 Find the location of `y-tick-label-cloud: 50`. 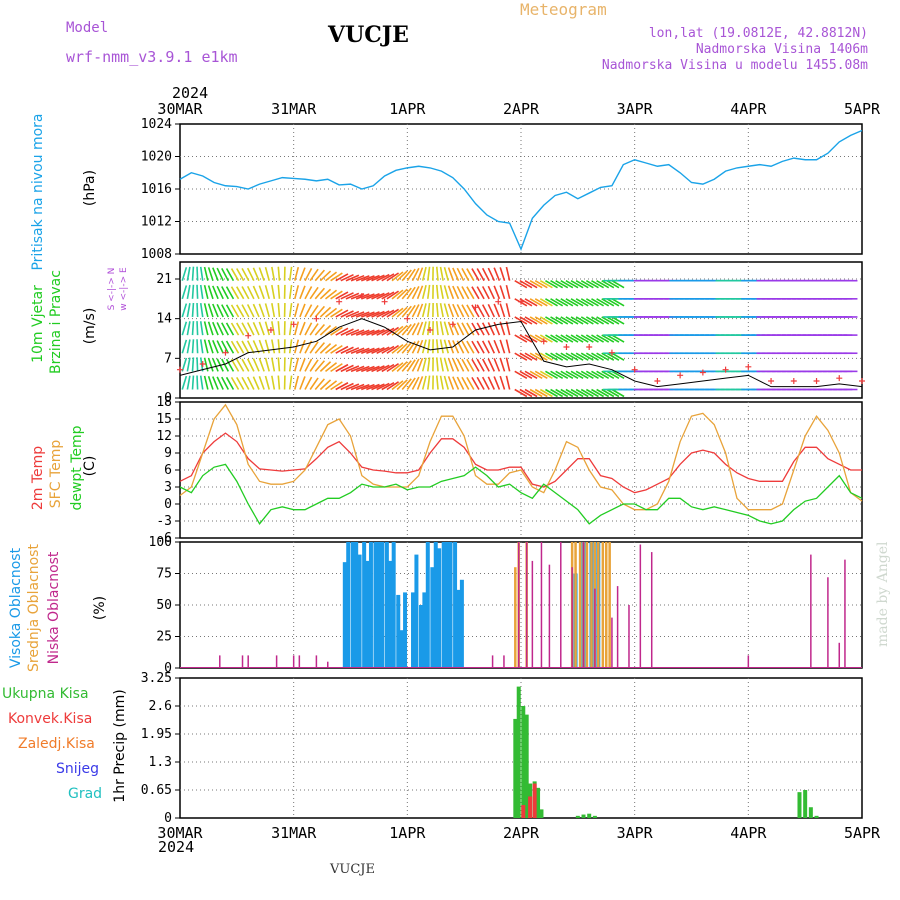

y-tick-label-cloud: 50 is located at coordinates (164, 605).